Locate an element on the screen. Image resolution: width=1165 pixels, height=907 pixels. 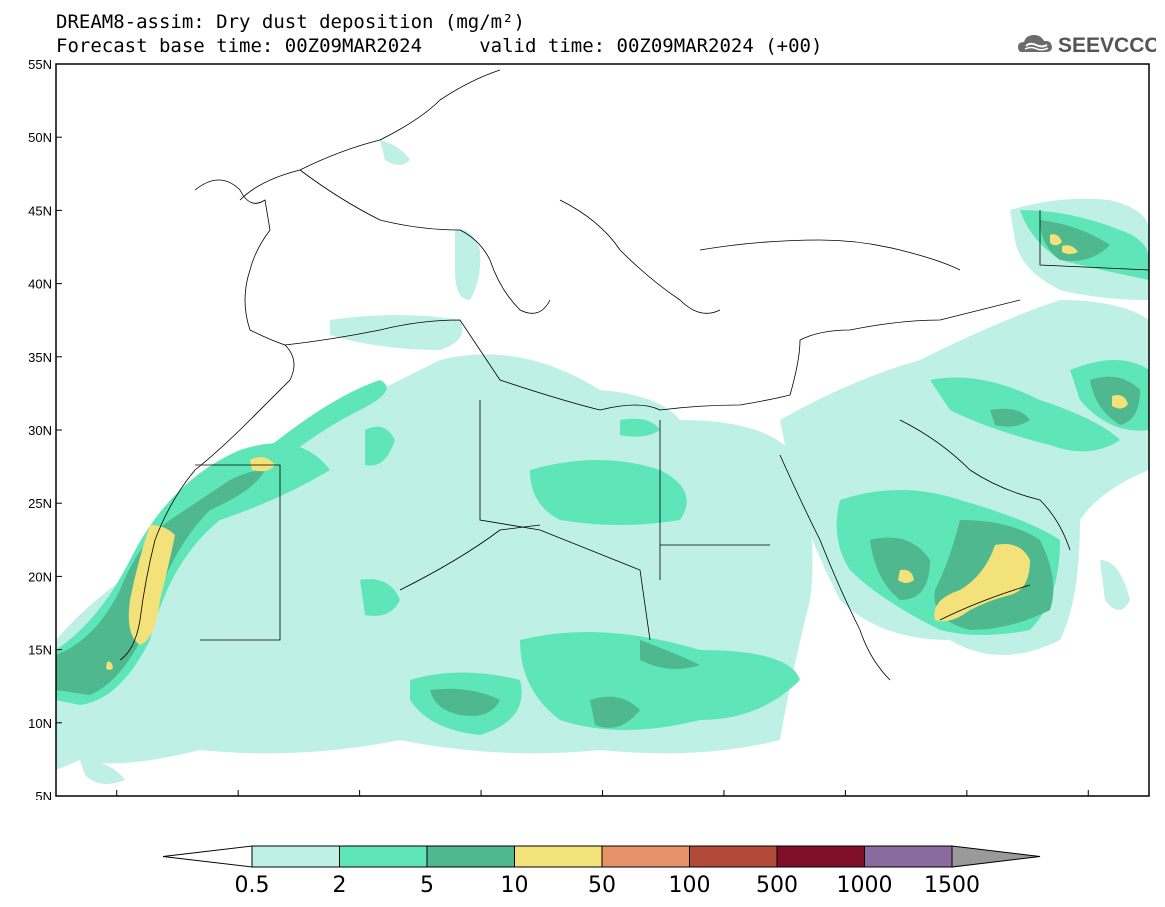
lat-tick-label: 25N is located at coordinates (40, 503).